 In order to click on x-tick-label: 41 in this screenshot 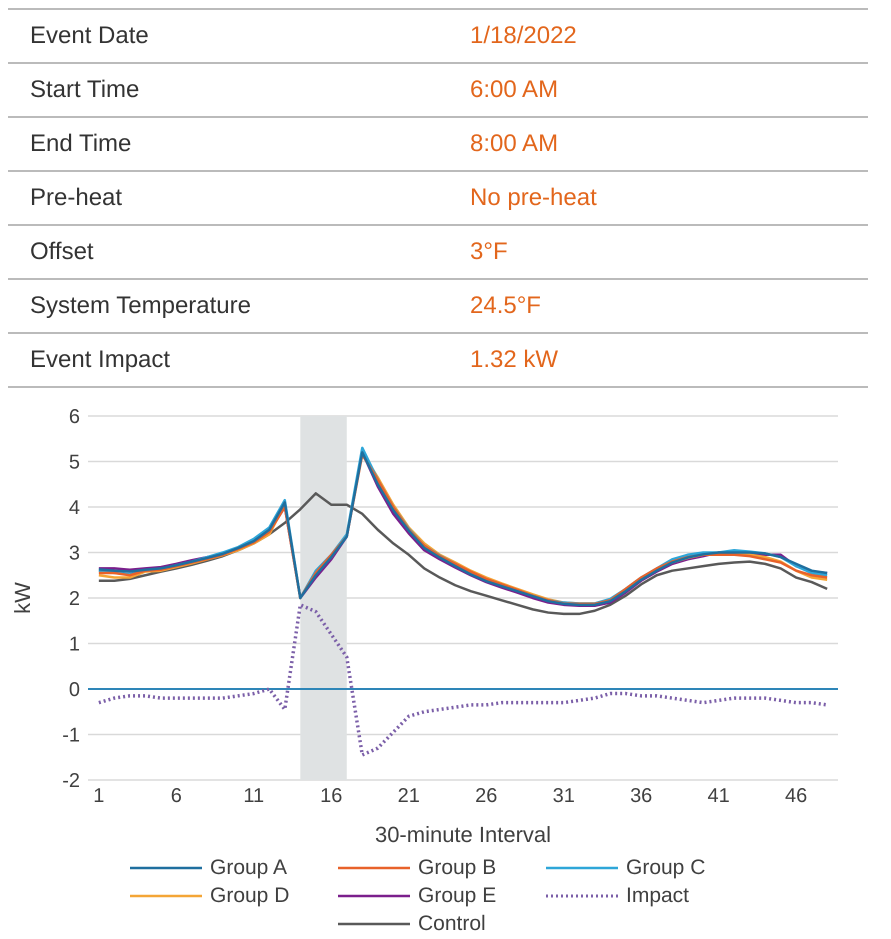, I will do `click(719, 796)`.